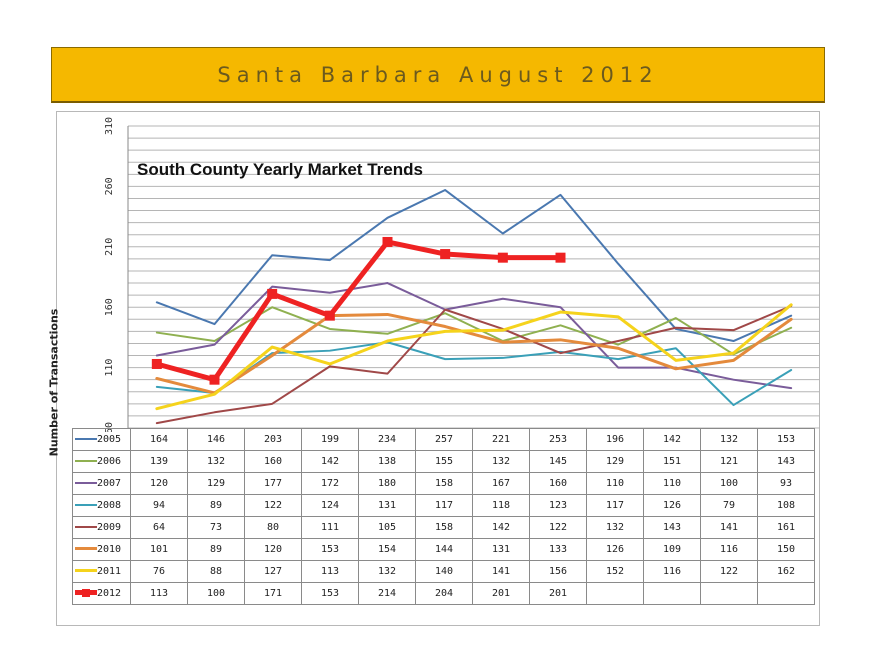  Describe the element at coordinates (109, 483) in the screenshot. I see `legend-label: 2007` at that location.